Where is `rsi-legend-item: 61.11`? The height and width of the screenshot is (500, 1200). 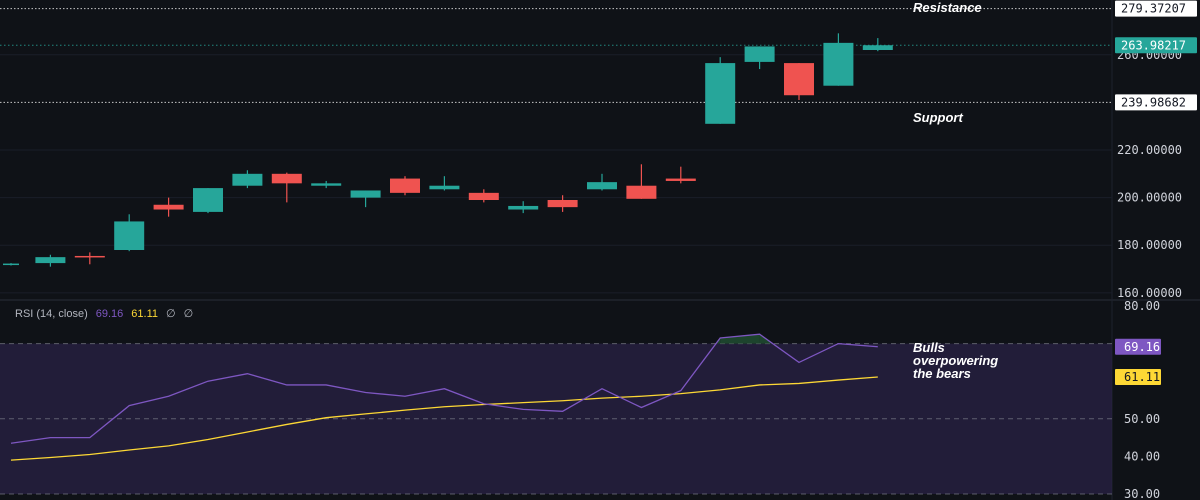 rsi-legend-item: 61.11 is located at coordinates (144, 314).